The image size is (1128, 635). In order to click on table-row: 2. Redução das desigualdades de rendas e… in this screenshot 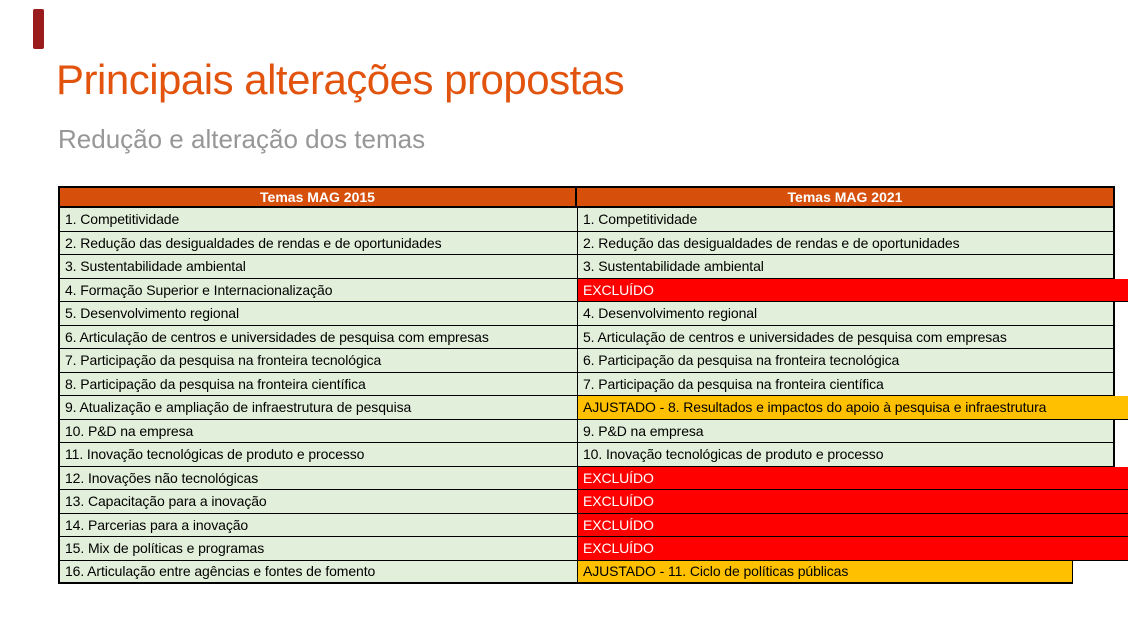, I will do `click(586, 243)`.